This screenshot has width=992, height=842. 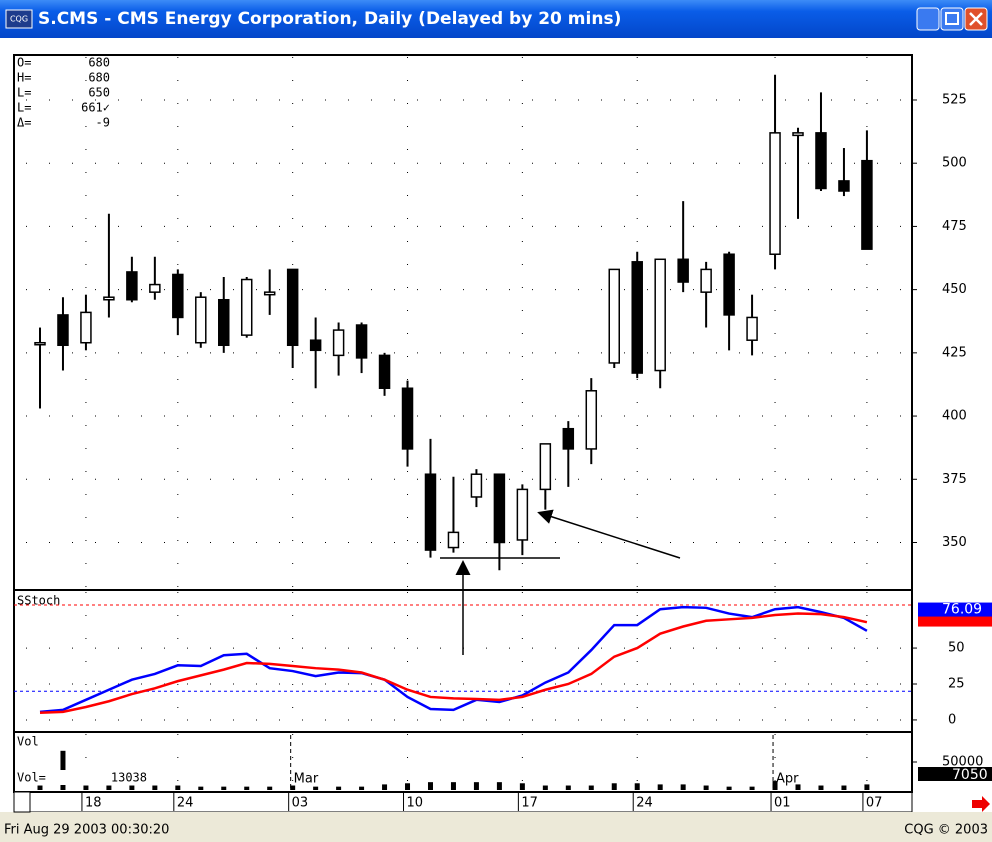 I want to click on current-label: Vol=, so click(x=31, y=778).